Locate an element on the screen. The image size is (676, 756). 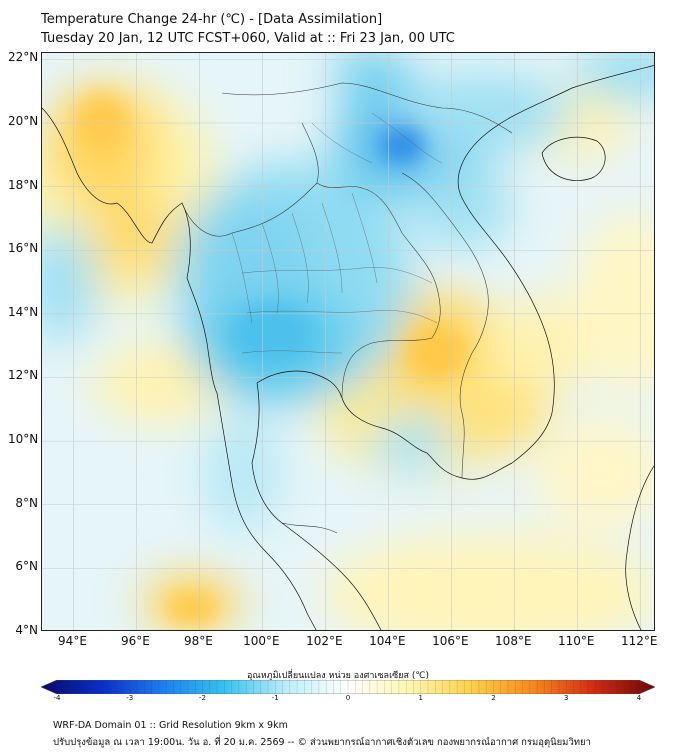
lon-tick-label: 94°E is located at coordinates (72, 641).